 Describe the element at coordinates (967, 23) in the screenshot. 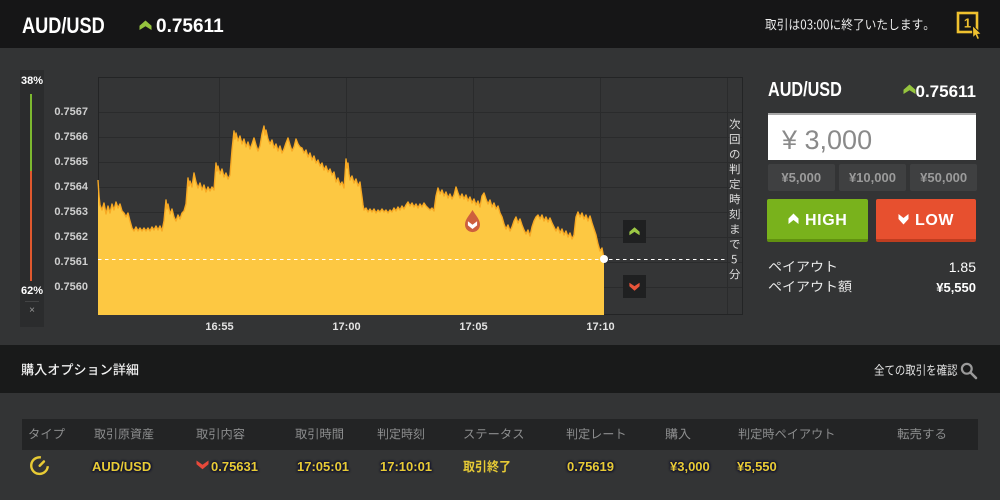

I see `svg-text: 1` at that location.